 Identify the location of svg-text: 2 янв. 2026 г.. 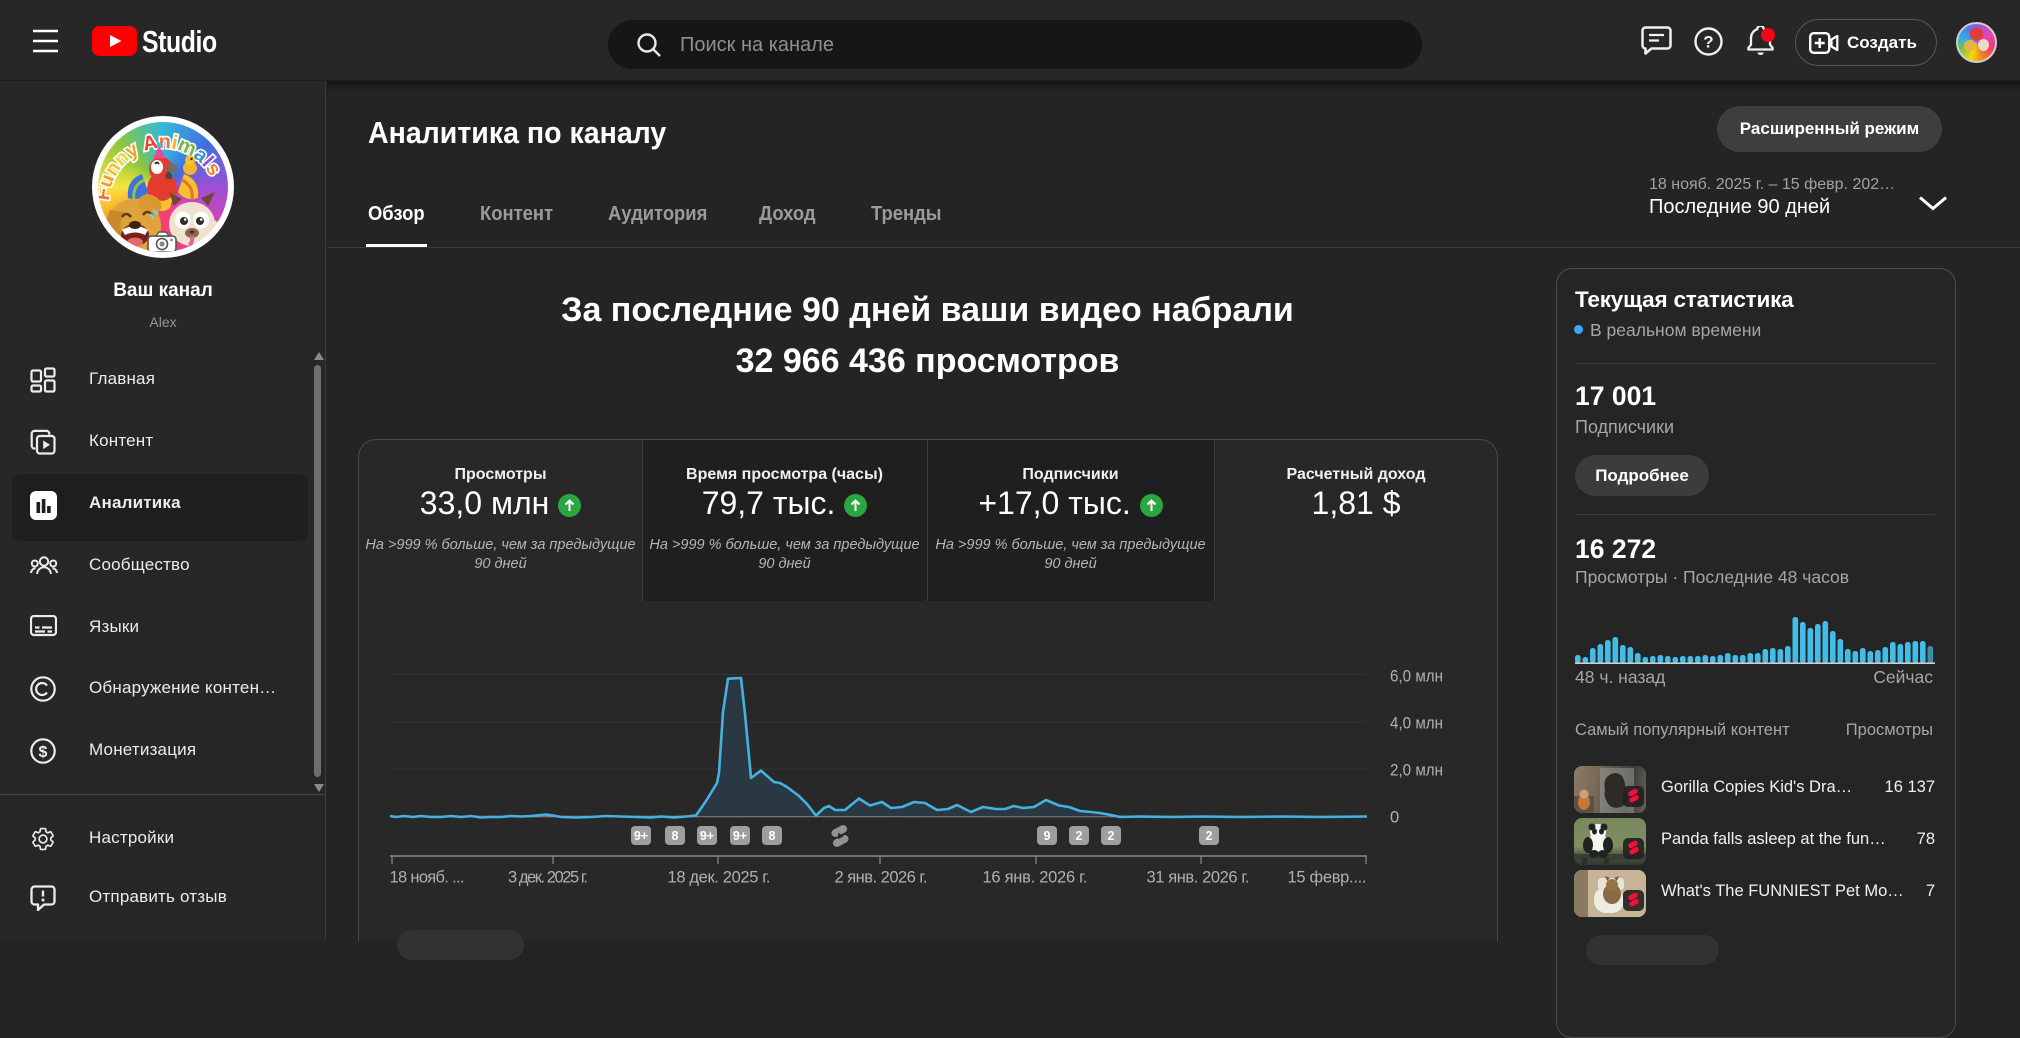
(881, 878).